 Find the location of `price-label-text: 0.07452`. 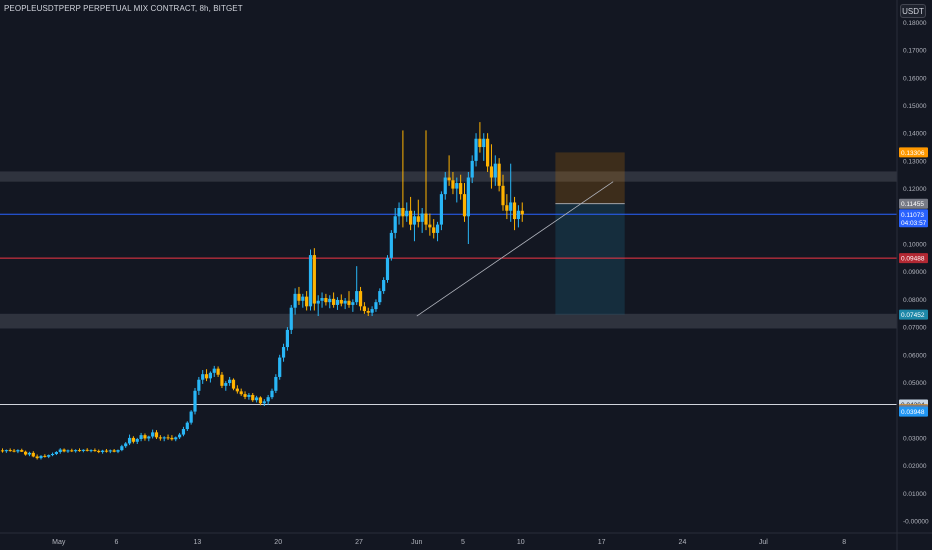

price-label-text: 0.07452 is located at coordinates (913, 315).